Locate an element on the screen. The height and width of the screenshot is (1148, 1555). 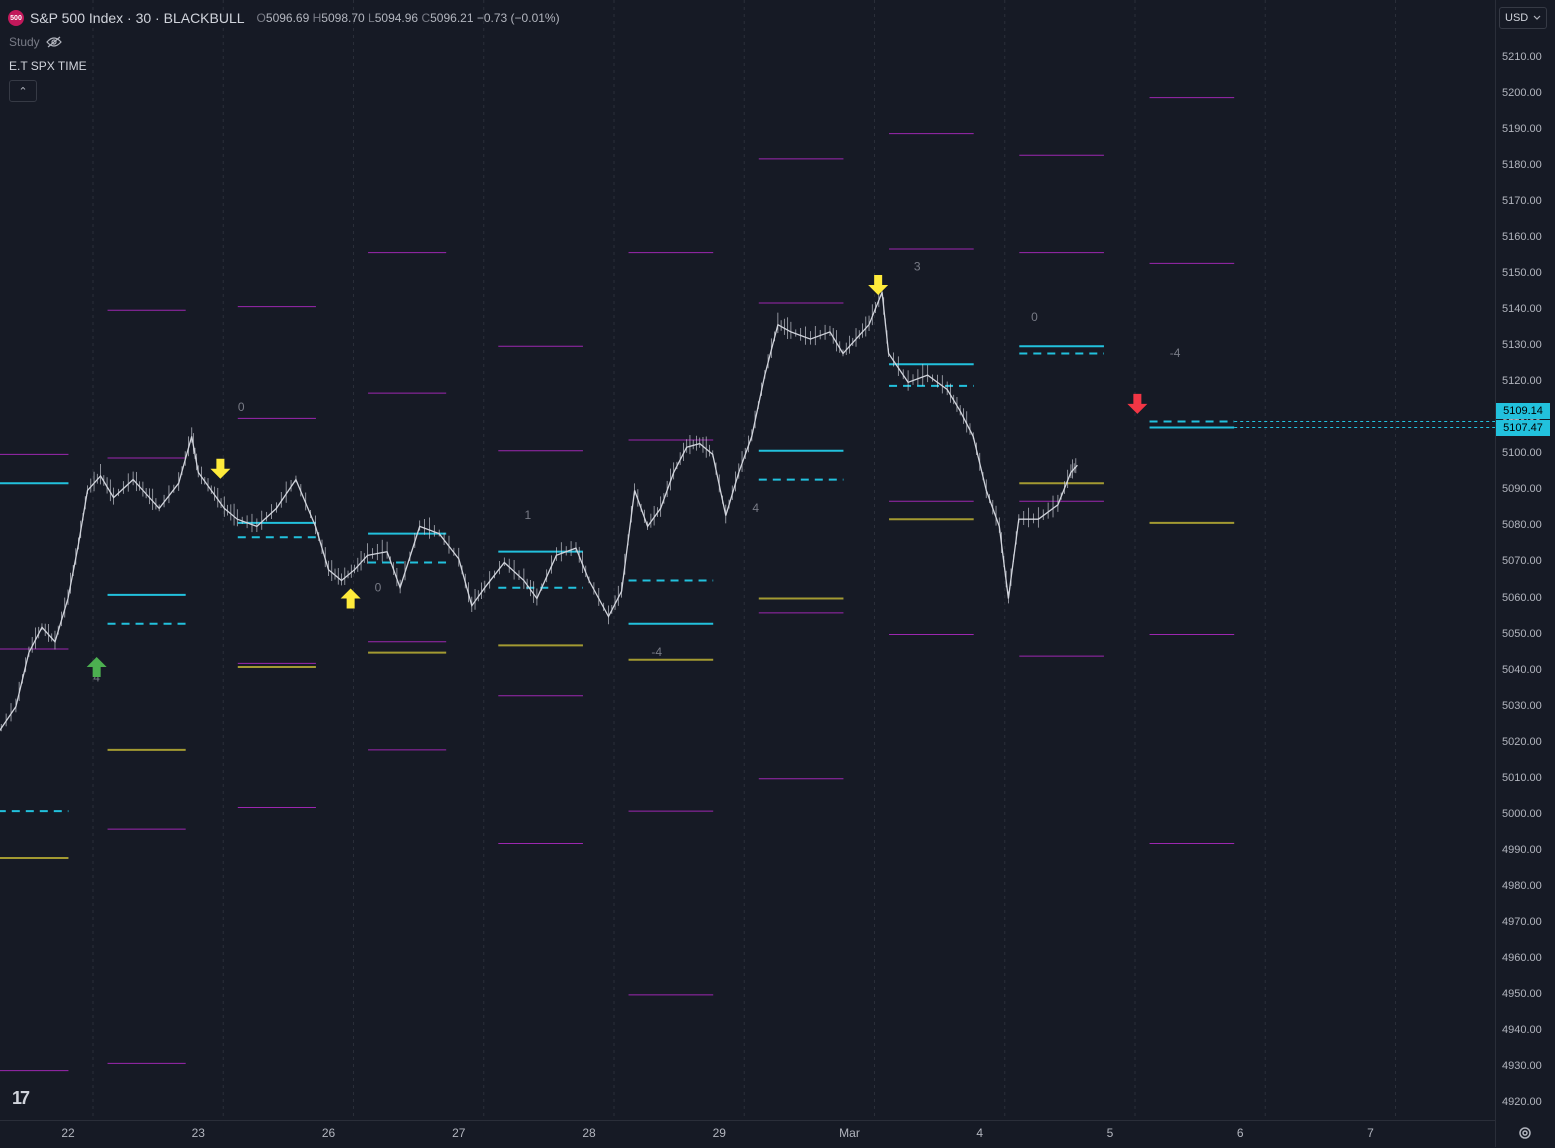
time-tick-label: 27 is located at coordinates (459, 1133).